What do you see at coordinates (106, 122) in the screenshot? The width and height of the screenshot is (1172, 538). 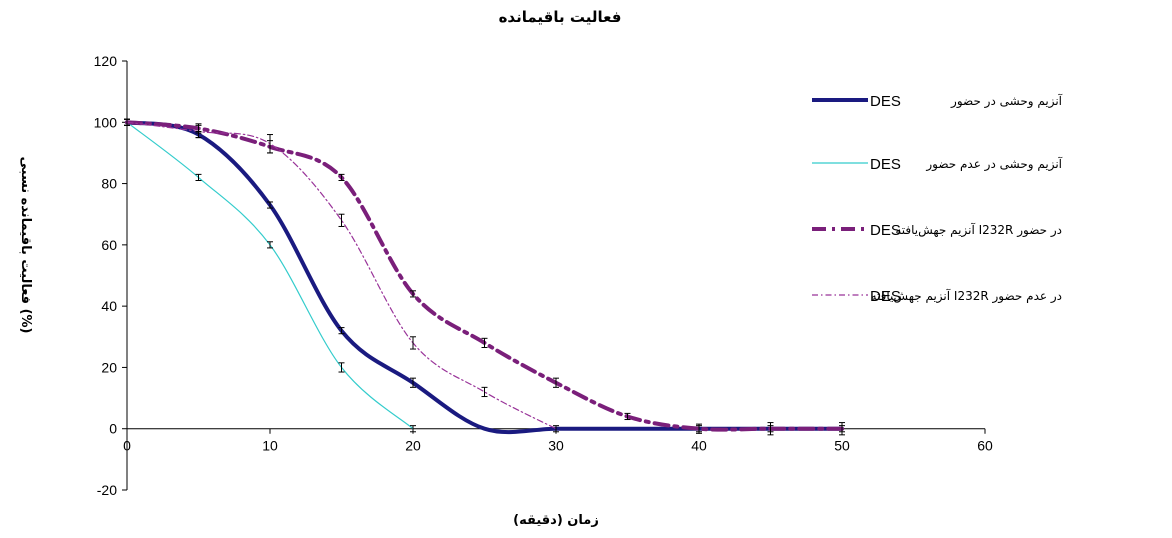 I see `y-tick-label: 100` at bounding box center [106, 122].